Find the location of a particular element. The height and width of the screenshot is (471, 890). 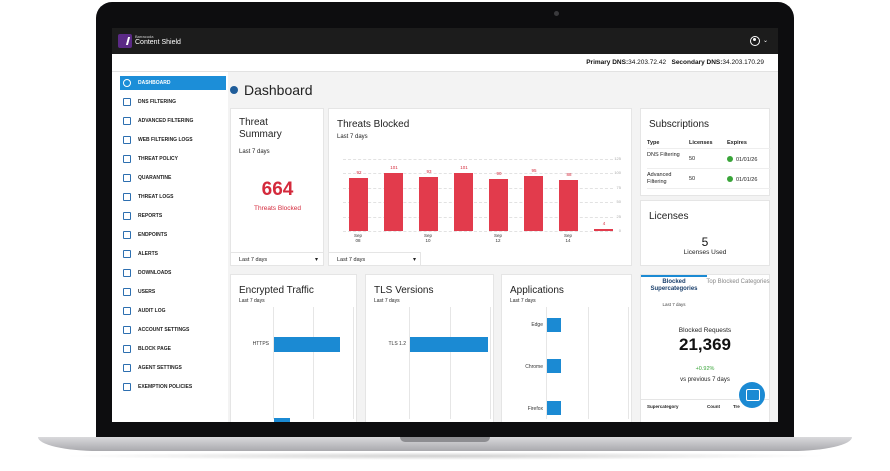

sidebar-item-endpoints: ENDPOINTS is located at coordinates (173, 235).